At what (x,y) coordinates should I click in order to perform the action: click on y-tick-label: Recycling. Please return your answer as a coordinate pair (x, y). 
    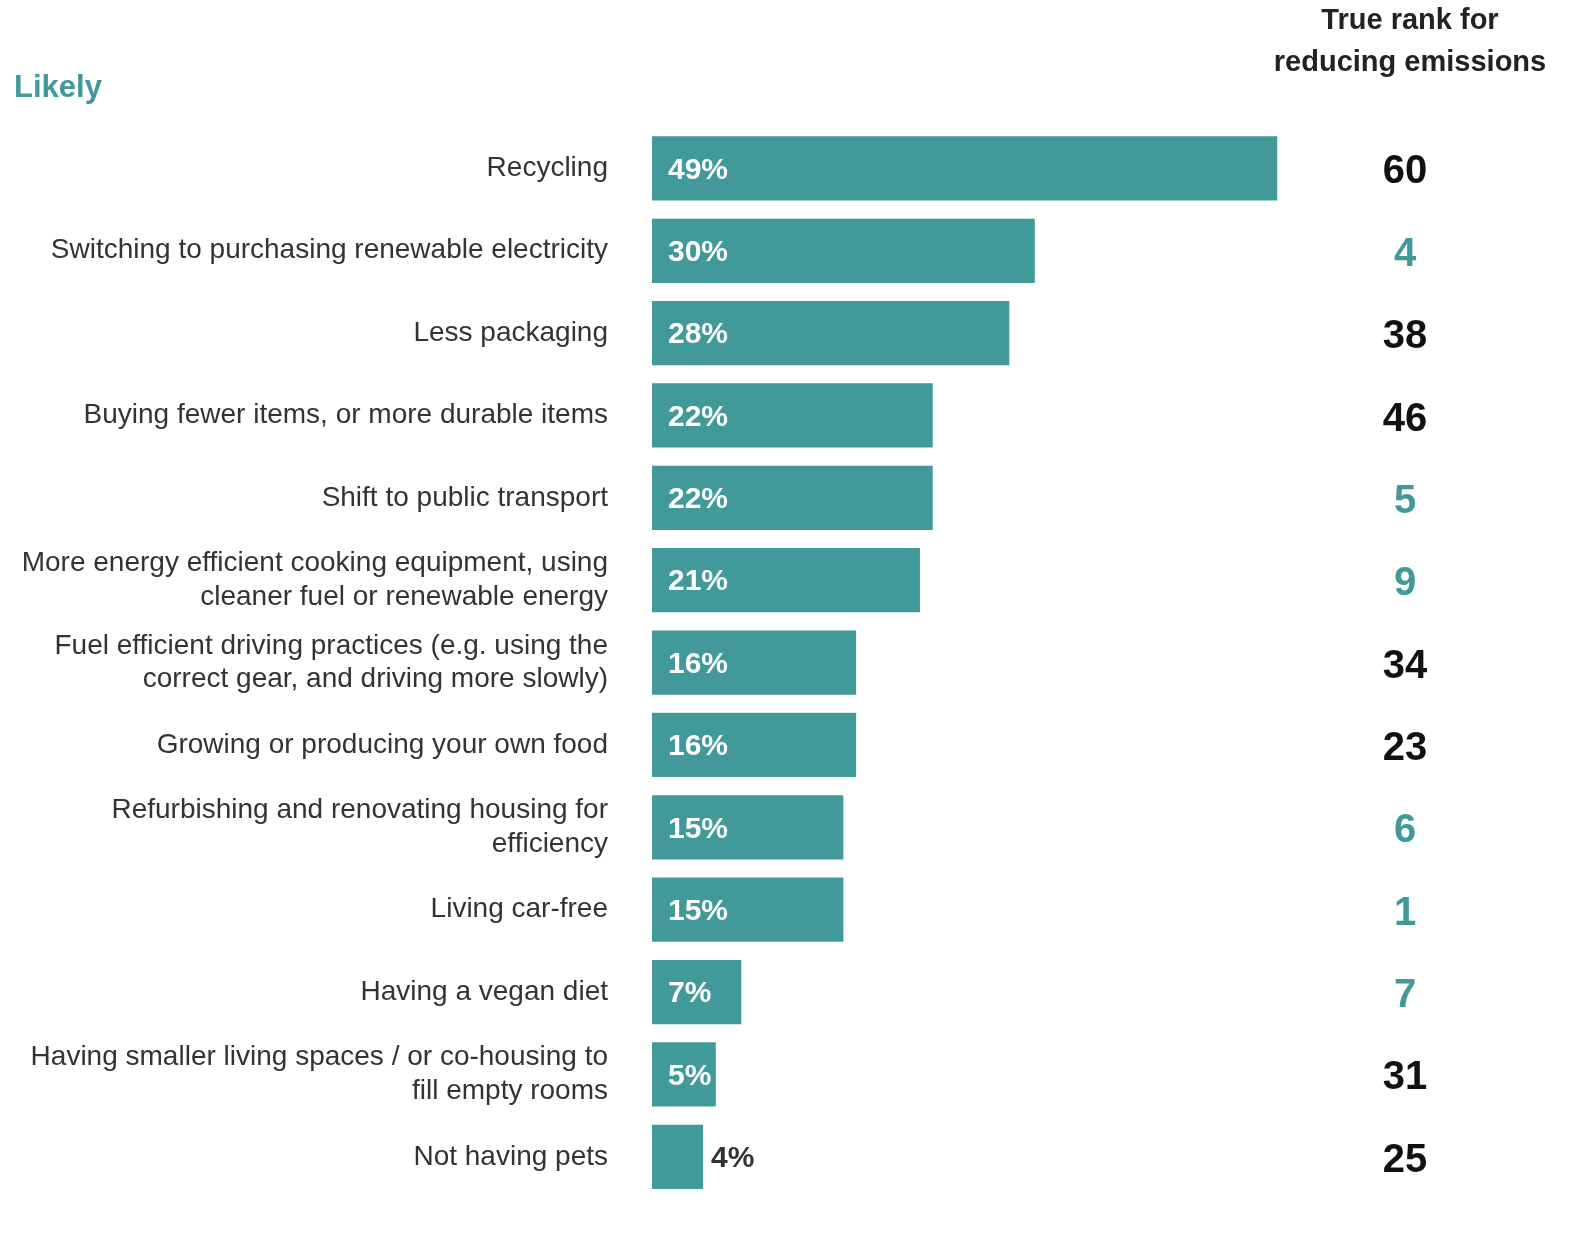
    Looking at the image, I should click on (547, 167).